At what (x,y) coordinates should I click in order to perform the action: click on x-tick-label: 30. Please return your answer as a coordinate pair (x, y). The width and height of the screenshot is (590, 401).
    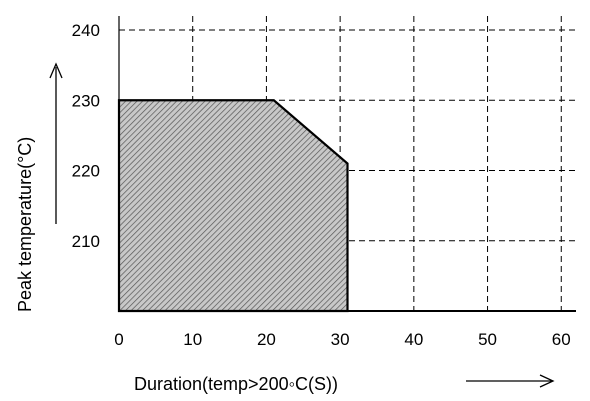
    Looking at the image, I should click on (340, 339).